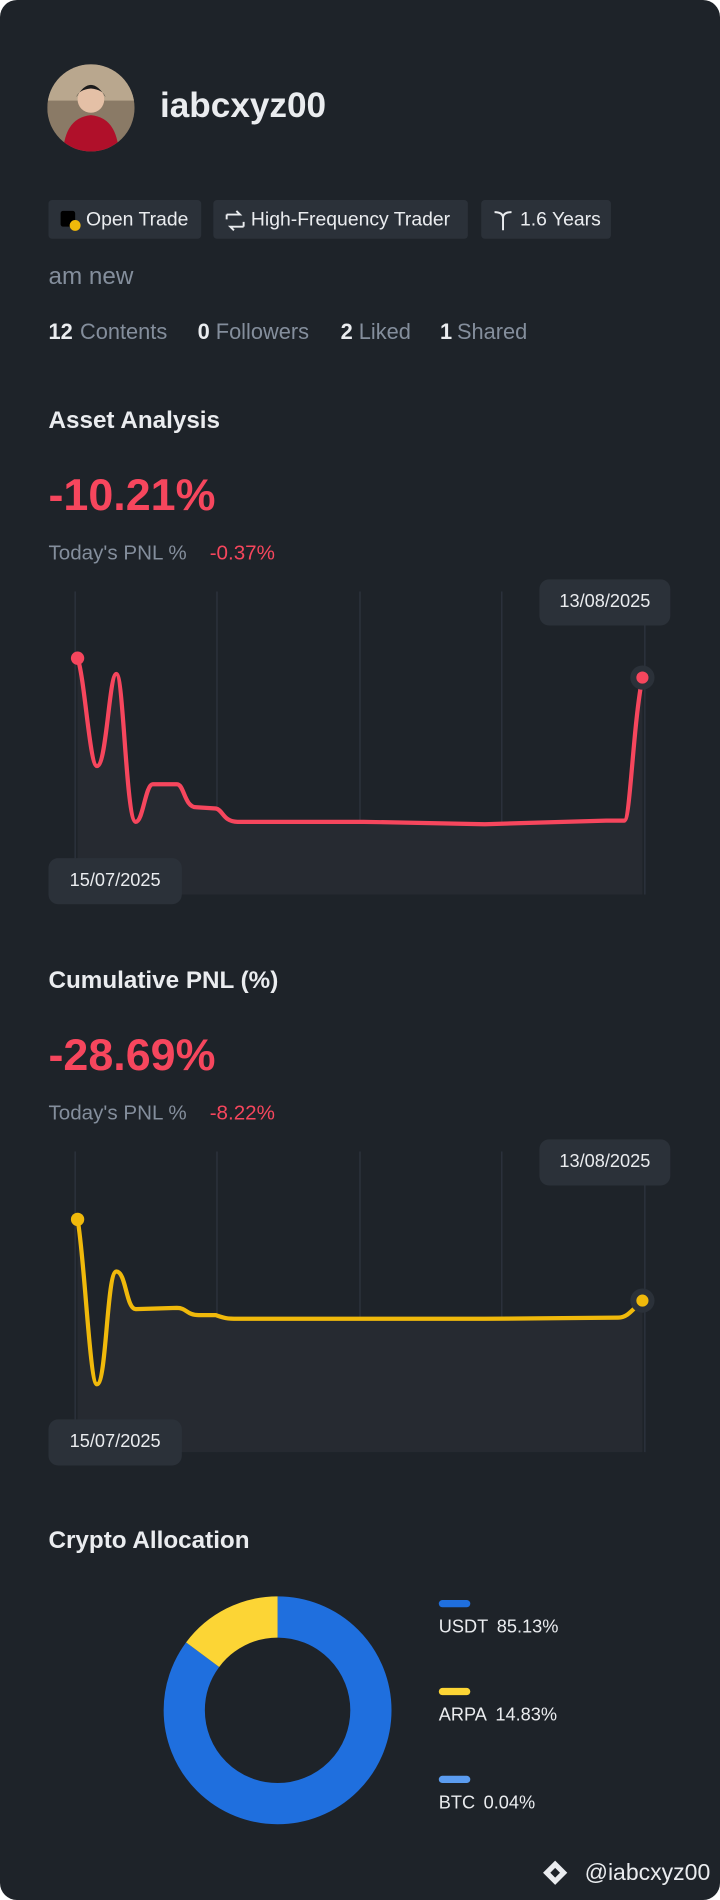  I want to click on bio: am new, so click(90, 276).